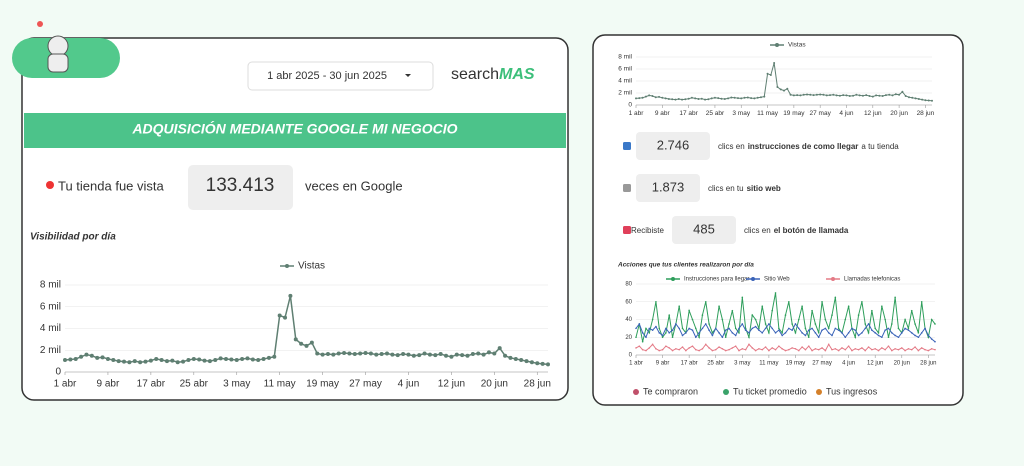 The height and width of the screenshot is (466, 1024). Describe the element at coordinates (280, 384) in the screenshot. I see `x-tick-label: 11 may` at that location.